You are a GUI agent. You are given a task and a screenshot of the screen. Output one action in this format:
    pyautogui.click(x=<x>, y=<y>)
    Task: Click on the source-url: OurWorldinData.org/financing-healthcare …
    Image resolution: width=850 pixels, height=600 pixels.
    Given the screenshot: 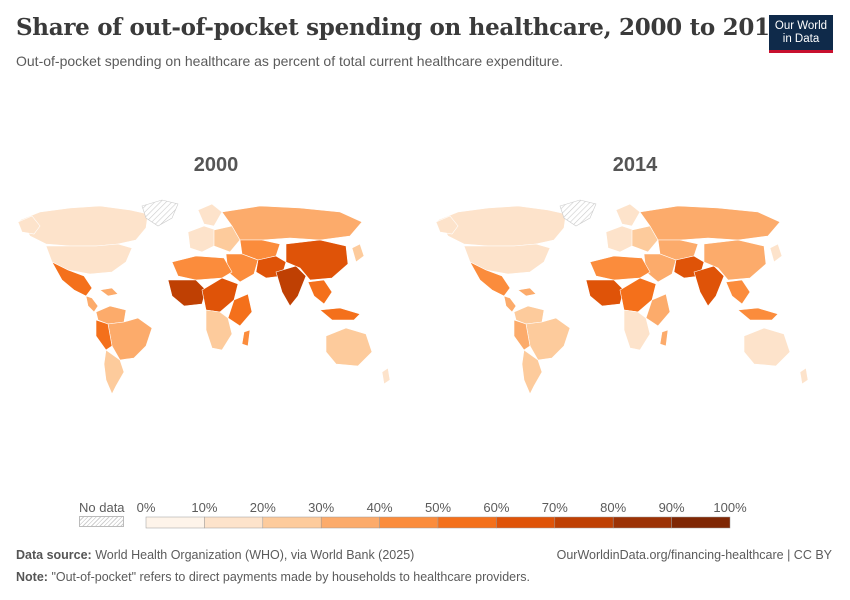 What is the action you would take?
    pyautogui.click(x=694, y=555)
    